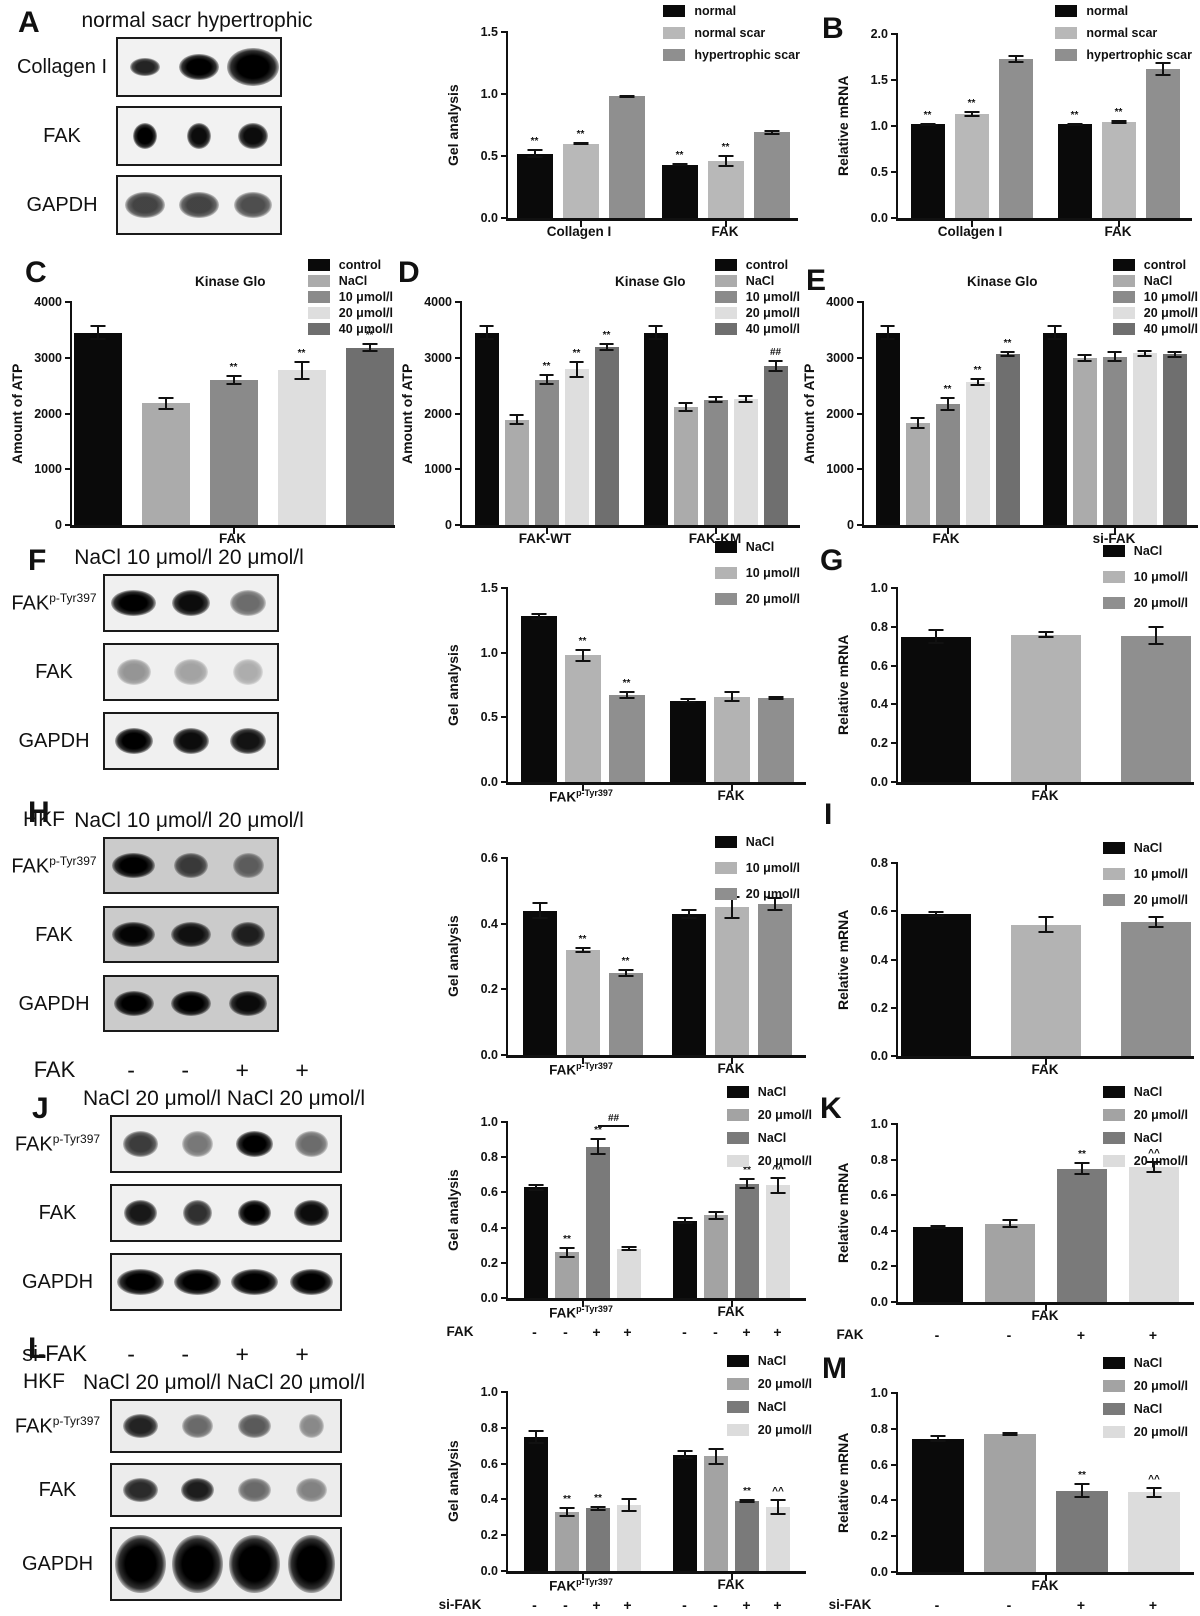 Image resolution: width=1200 pixels, height=1616 pixels. Describe the element at coordinates (545, 538) in the screenshot. I see `x-category-label: FAK-WT` at that location.